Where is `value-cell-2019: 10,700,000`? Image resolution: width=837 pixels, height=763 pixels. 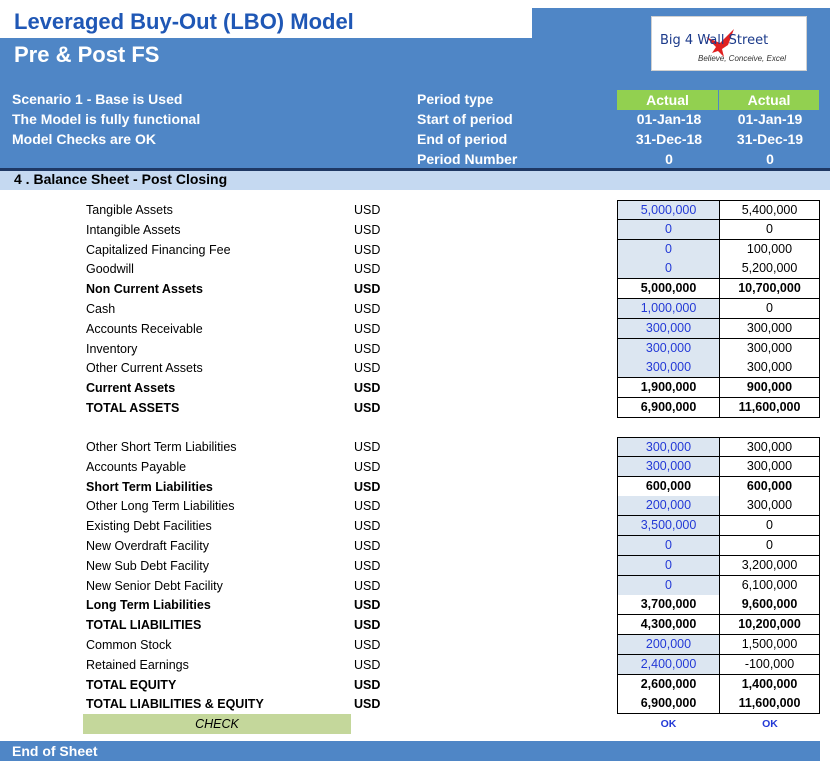 value-cell-2019: 10,700,000 is located at coordinates (770, 289).